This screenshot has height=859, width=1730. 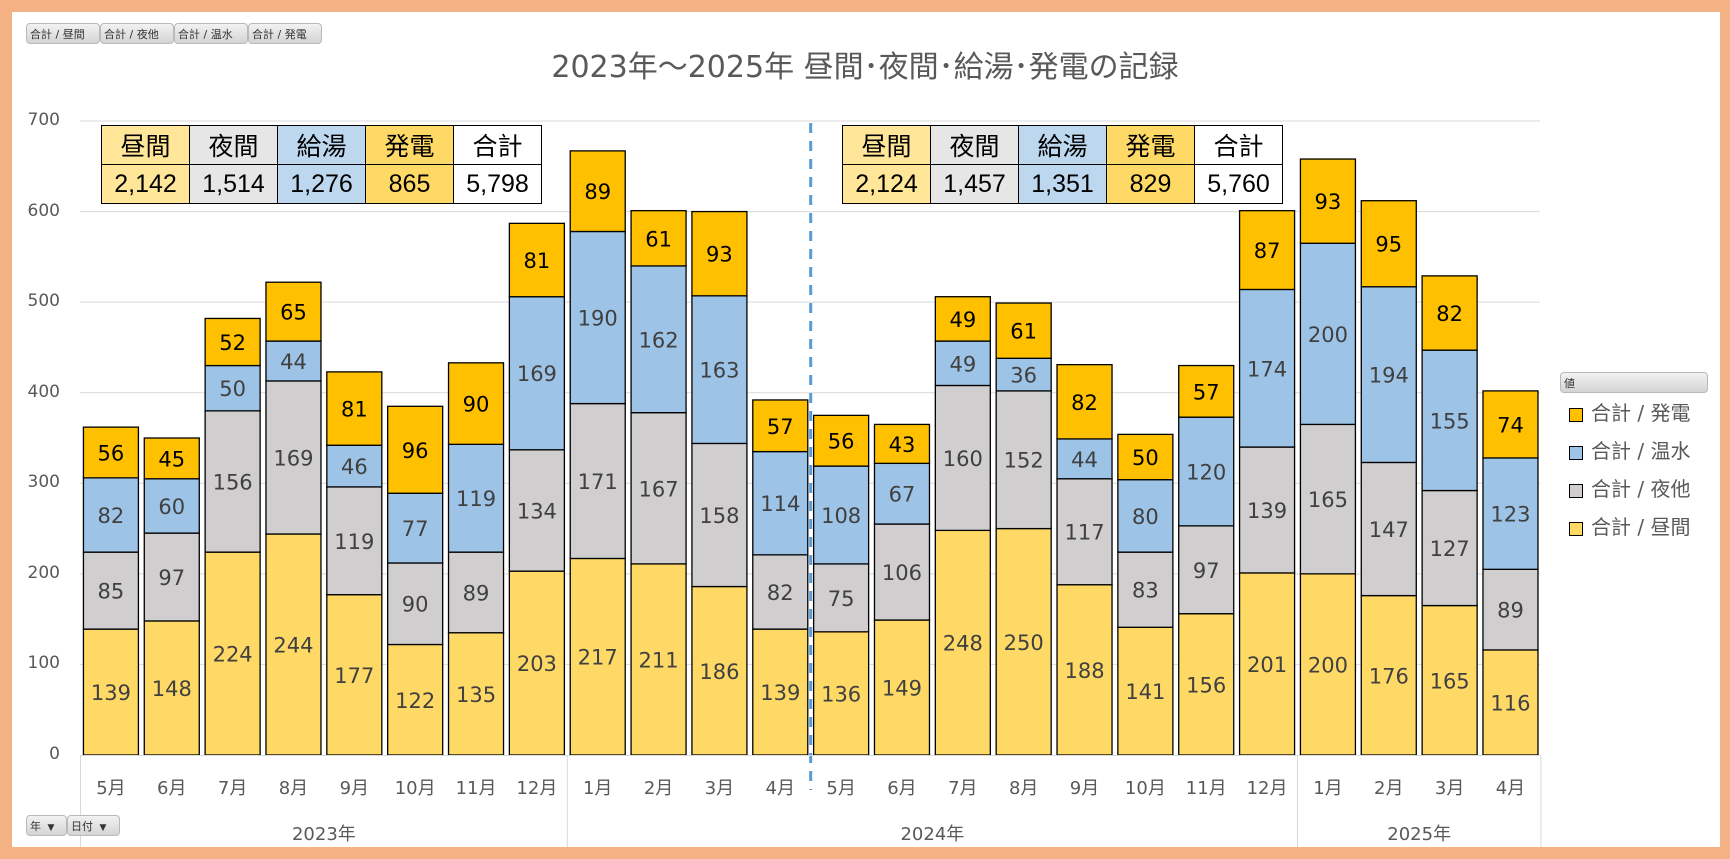 I want to click on y-tick-label: 500, so click(x=43, y=301).